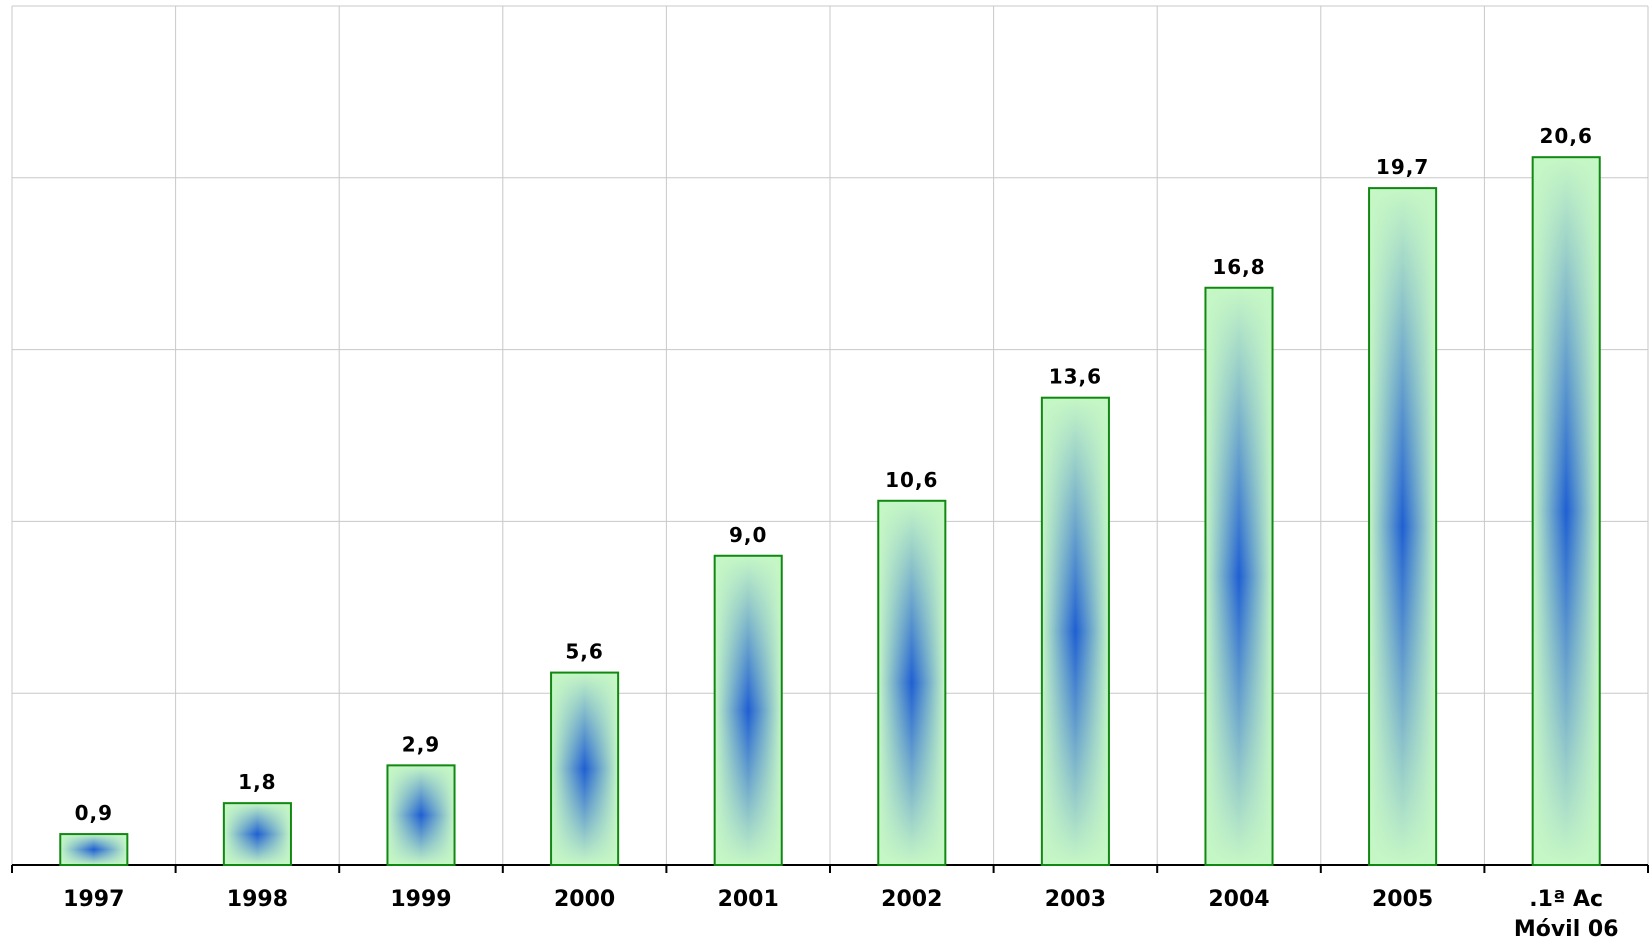 The height and width of the screenshot is (945, 1651). I want to click on x-tick-label: 2005, so click(1402, 899).